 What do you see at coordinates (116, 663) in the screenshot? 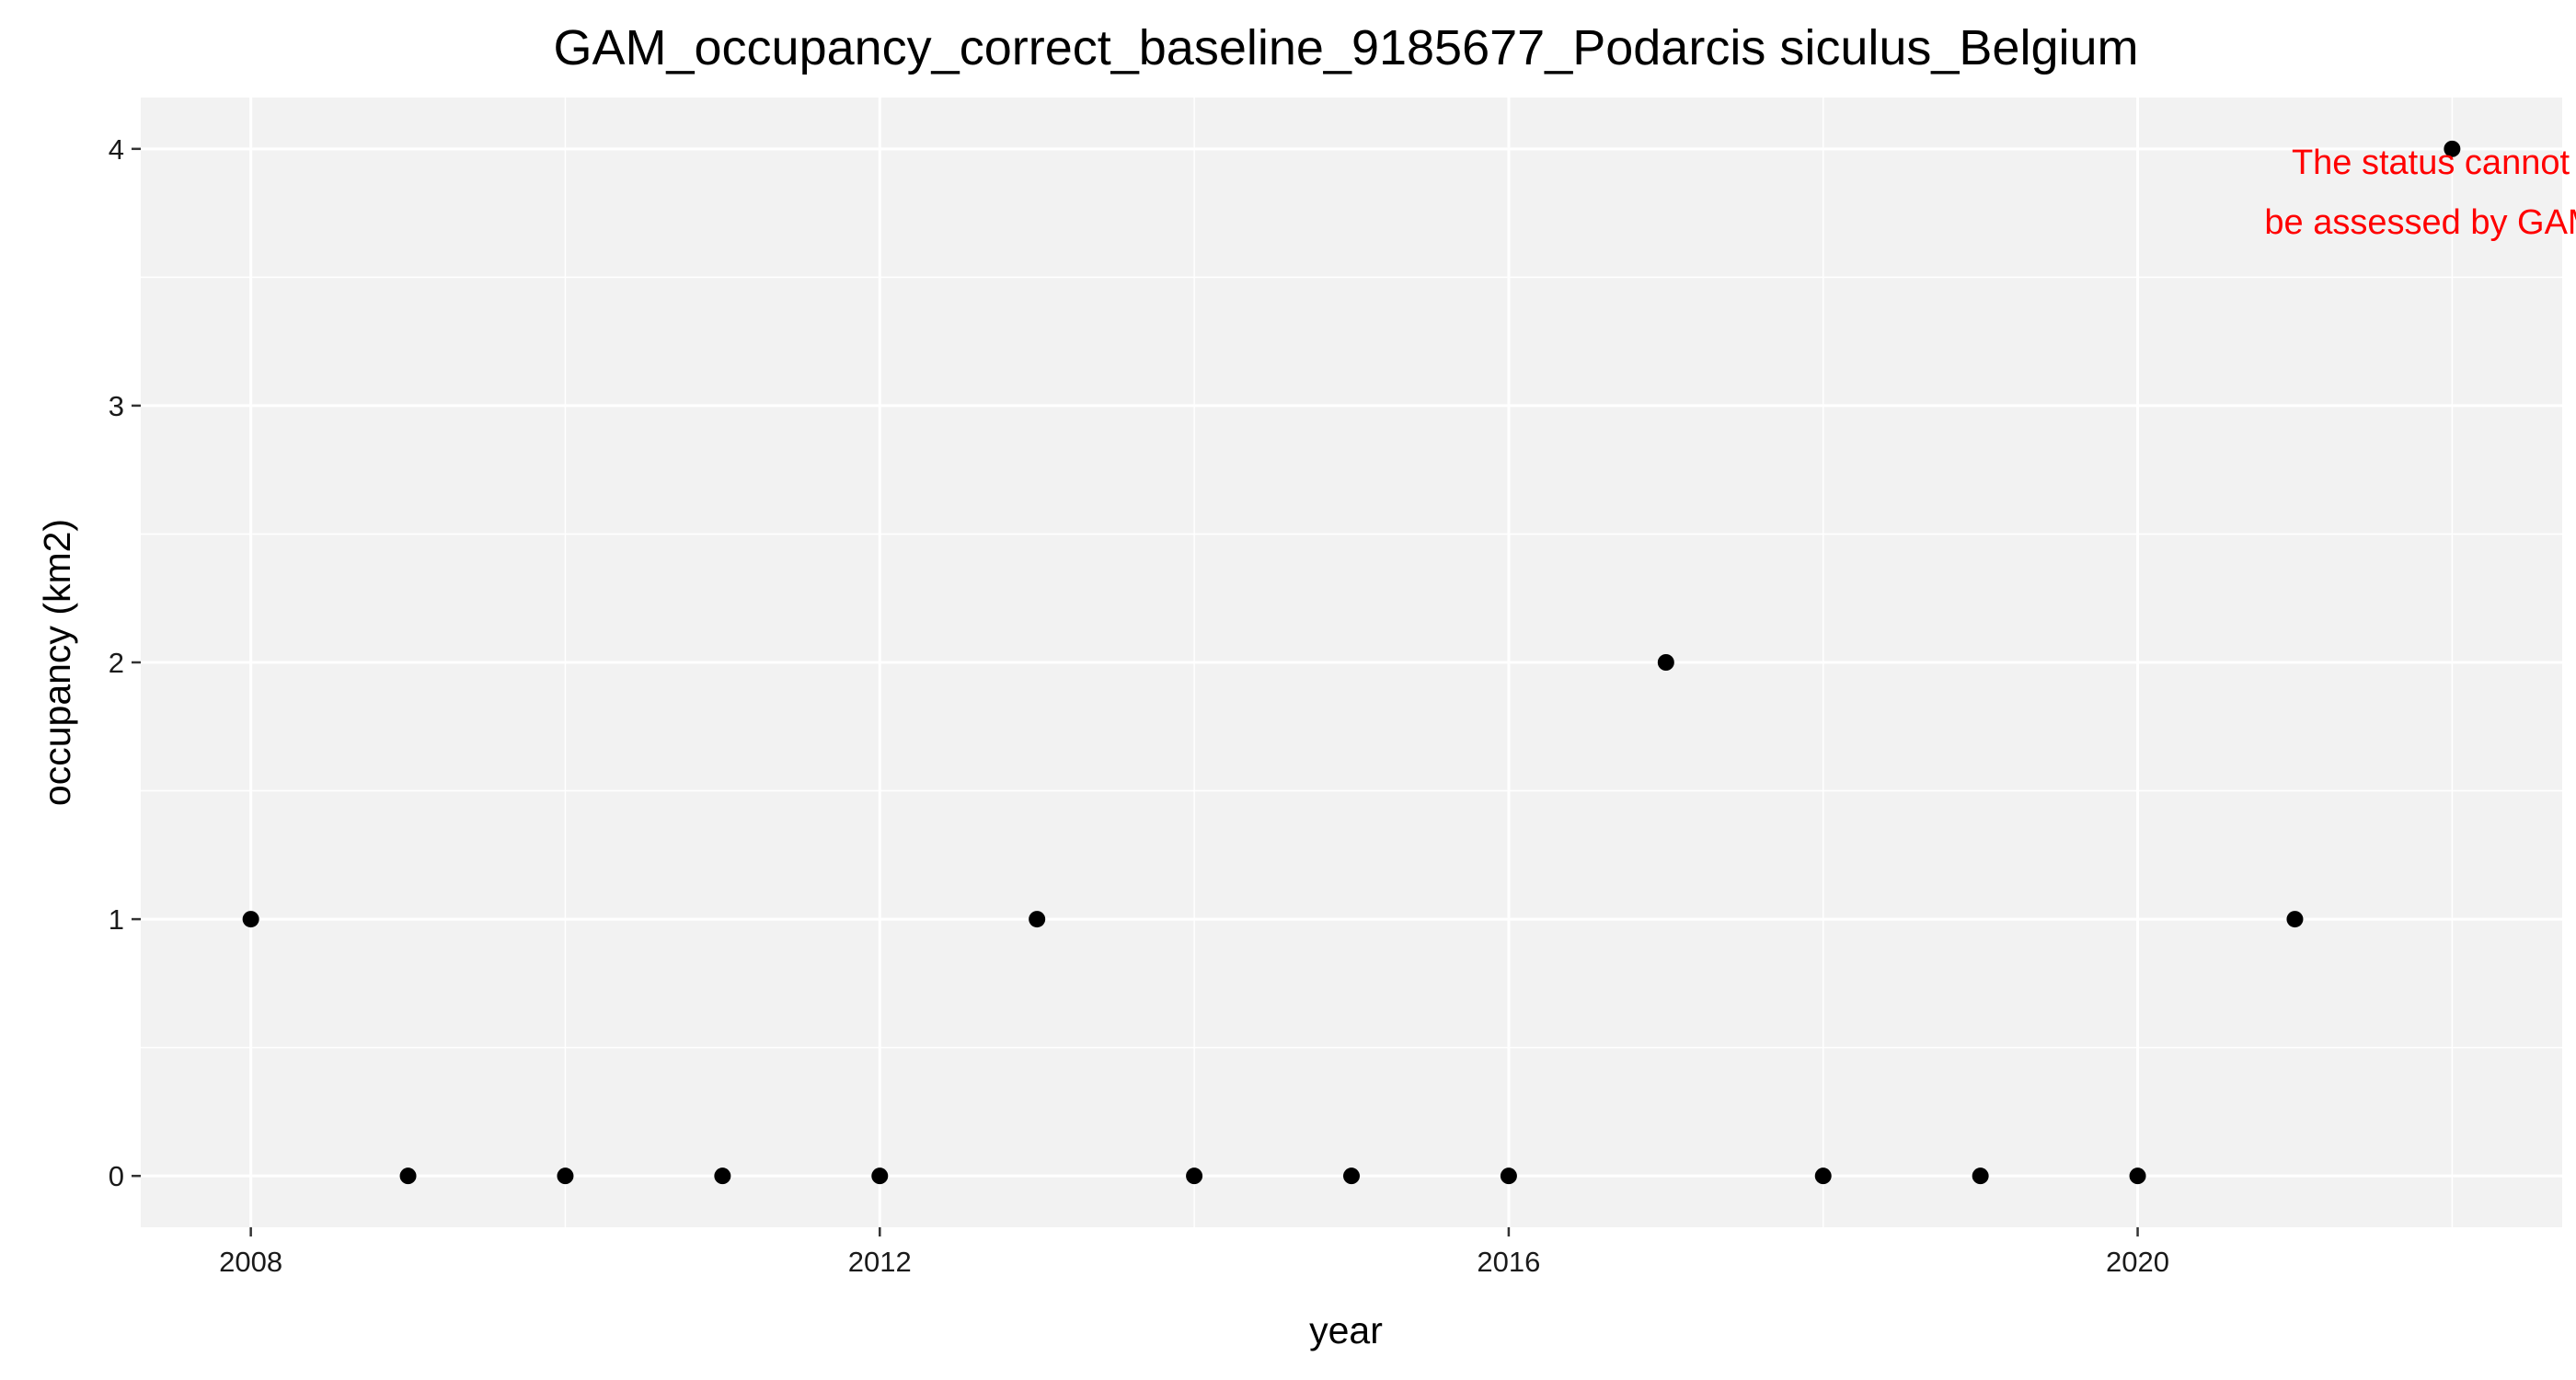
I see `y-tick-label: 2` at bounding box center [116, 663].